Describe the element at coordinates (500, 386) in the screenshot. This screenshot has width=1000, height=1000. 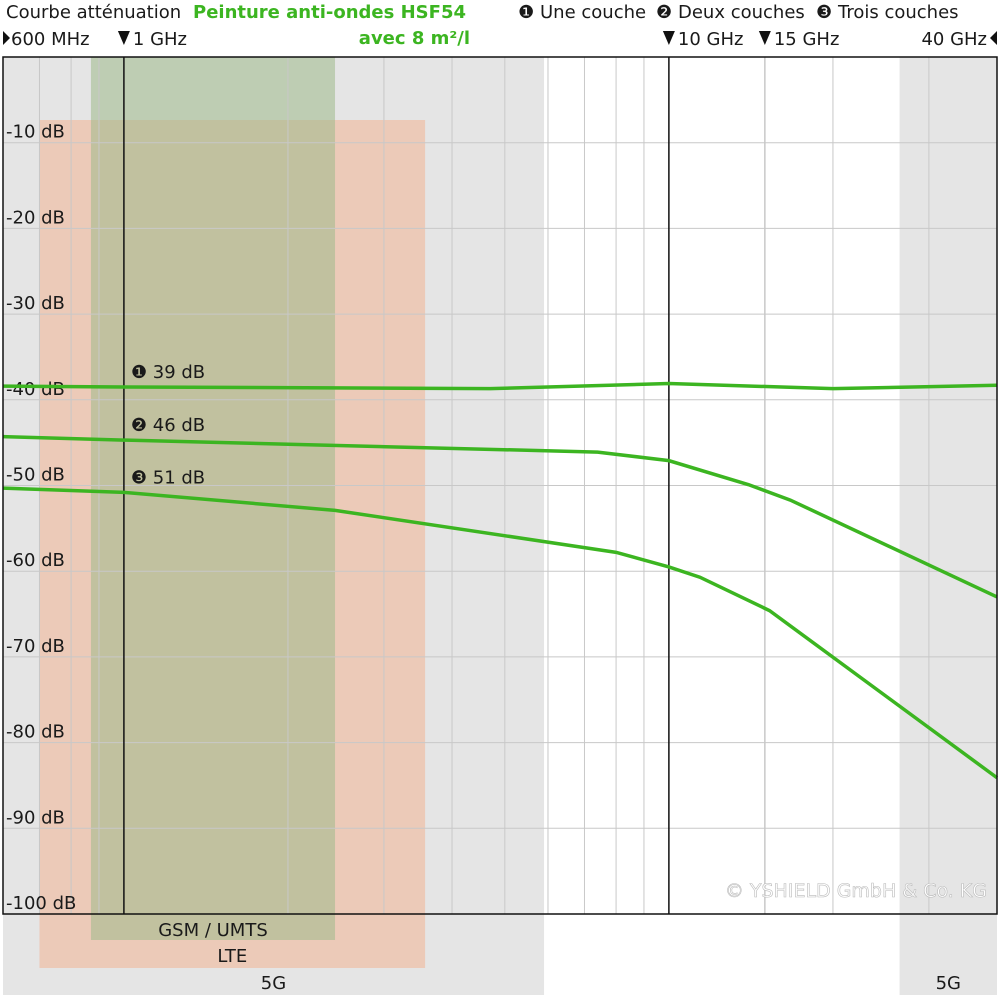
I see `series-line` at that location.